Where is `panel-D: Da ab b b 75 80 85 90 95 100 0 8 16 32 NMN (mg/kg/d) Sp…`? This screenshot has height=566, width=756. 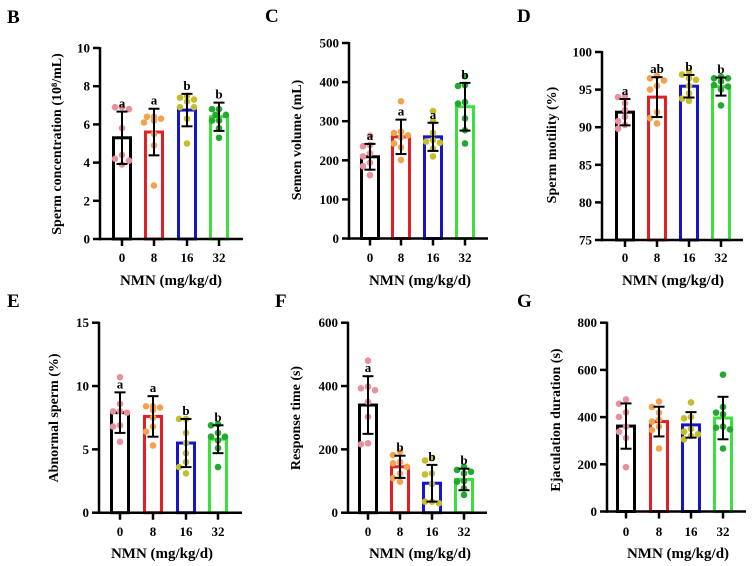 panel-D: Da ab b b 75 80 85 90 95 100 0 8 16 32 NMN (mg/kg/d) Sp… is located at coordinates (630, 147).